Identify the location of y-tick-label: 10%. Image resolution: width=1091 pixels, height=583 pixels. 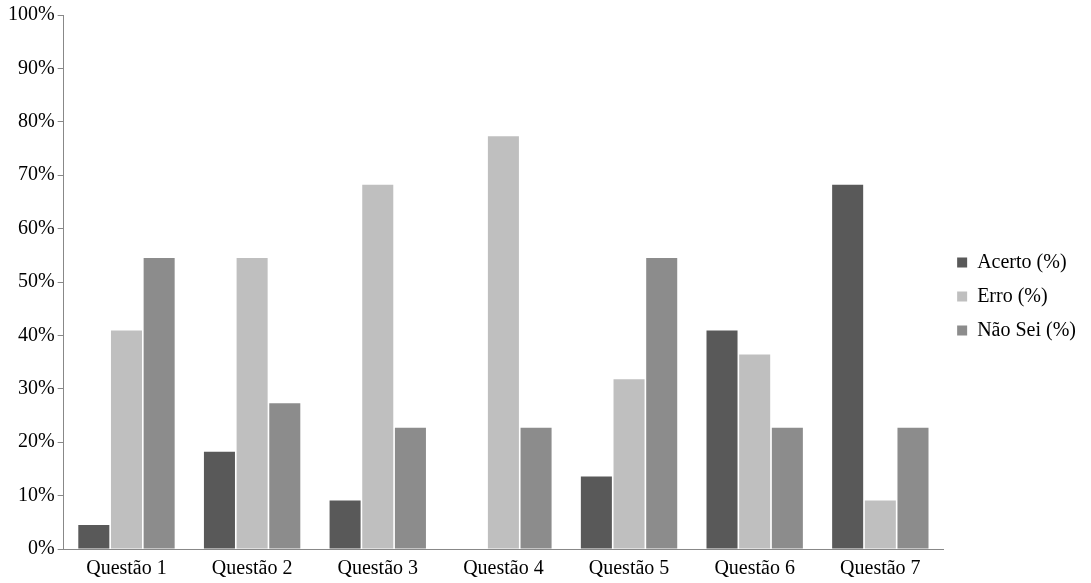
(36, 493).